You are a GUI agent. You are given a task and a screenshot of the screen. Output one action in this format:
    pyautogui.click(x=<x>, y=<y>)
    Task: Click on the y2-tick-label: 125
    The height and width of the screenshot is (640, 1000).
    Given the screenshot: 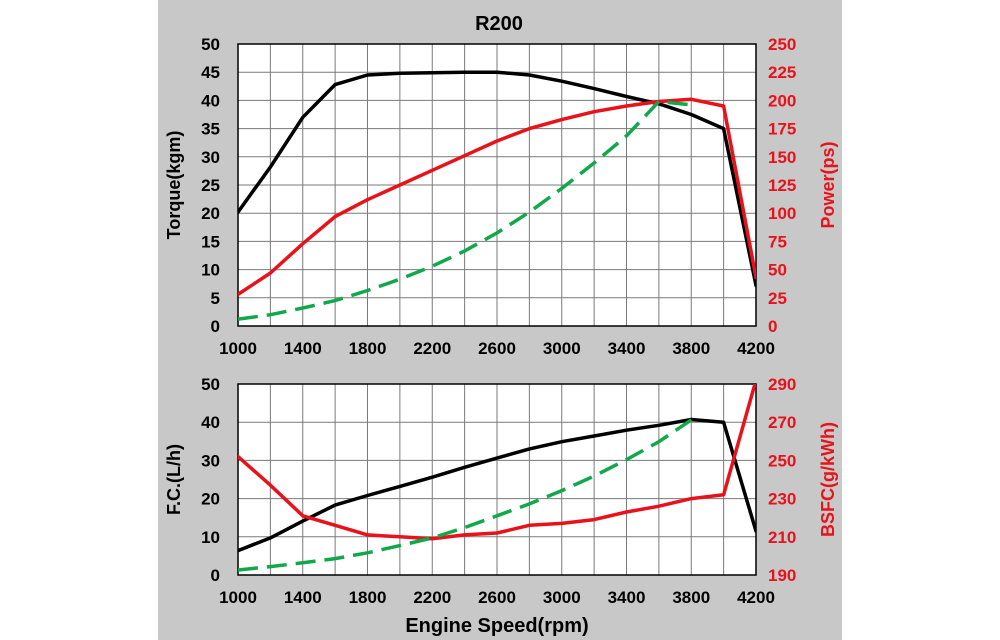 What is the action you would take?
    pyautogui.click(x=782, y=185)
    